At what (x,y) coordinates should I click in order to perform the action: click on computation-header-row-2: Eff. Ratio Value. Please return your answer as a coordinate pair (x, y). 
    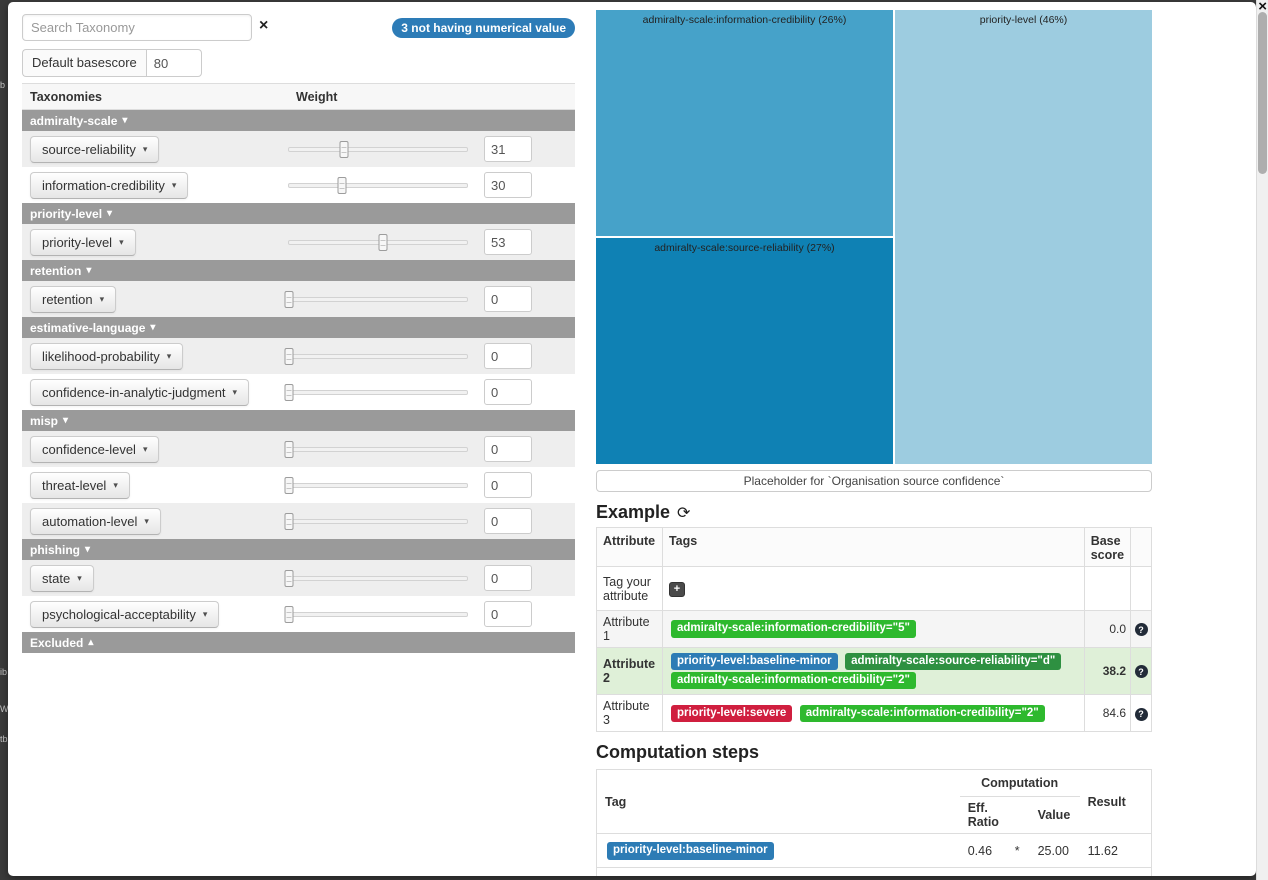
    Looking at the image, I should click on (874, 815).